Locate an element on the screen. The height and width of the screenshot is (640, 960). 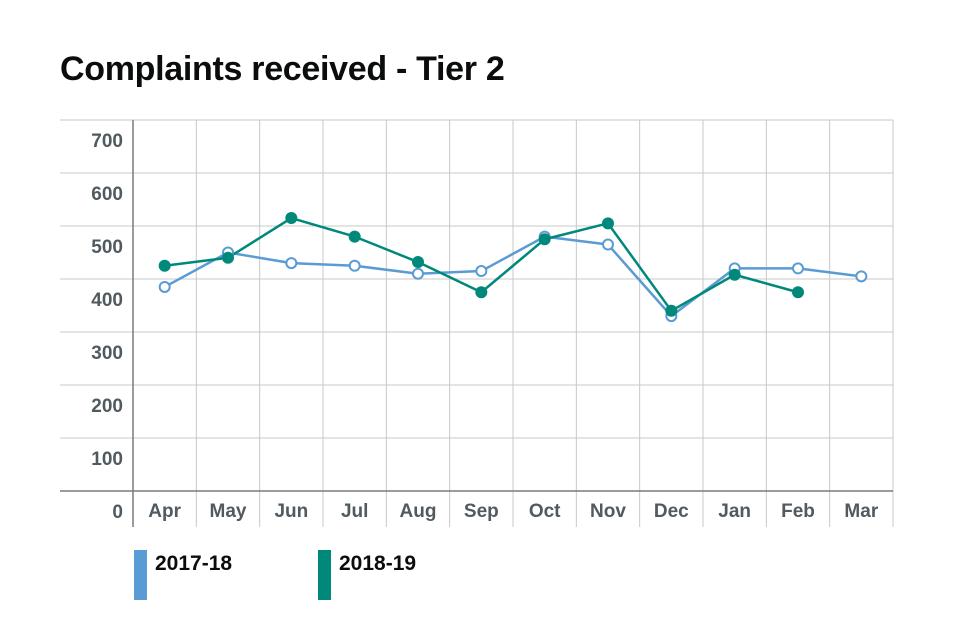
x-tick-label: Aug is located at coordinates (418, 511).